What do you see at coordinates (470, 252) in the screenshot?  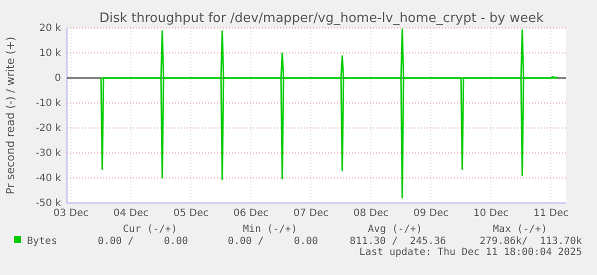 I see `text: Last update: Thu Dec 11 18:00:04 2025` at bounding box center [470, 252].